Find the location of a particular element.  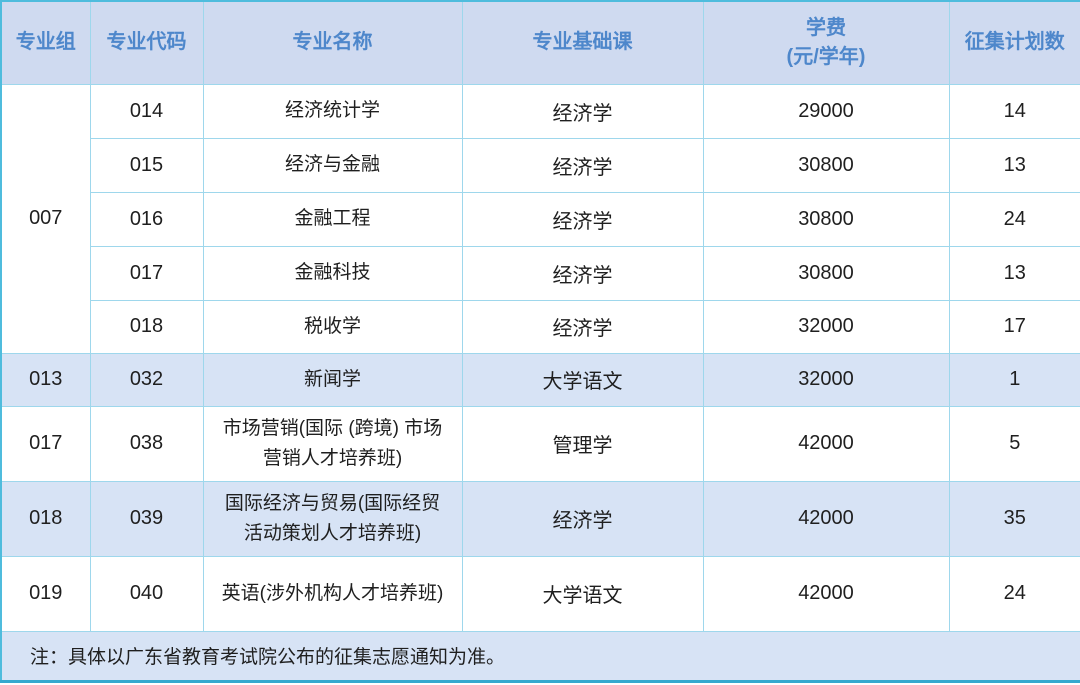

footer-note: 注：具体以广东省教育考试院公布的征集志愿通知为准。 is located at coordinates (540, 656).